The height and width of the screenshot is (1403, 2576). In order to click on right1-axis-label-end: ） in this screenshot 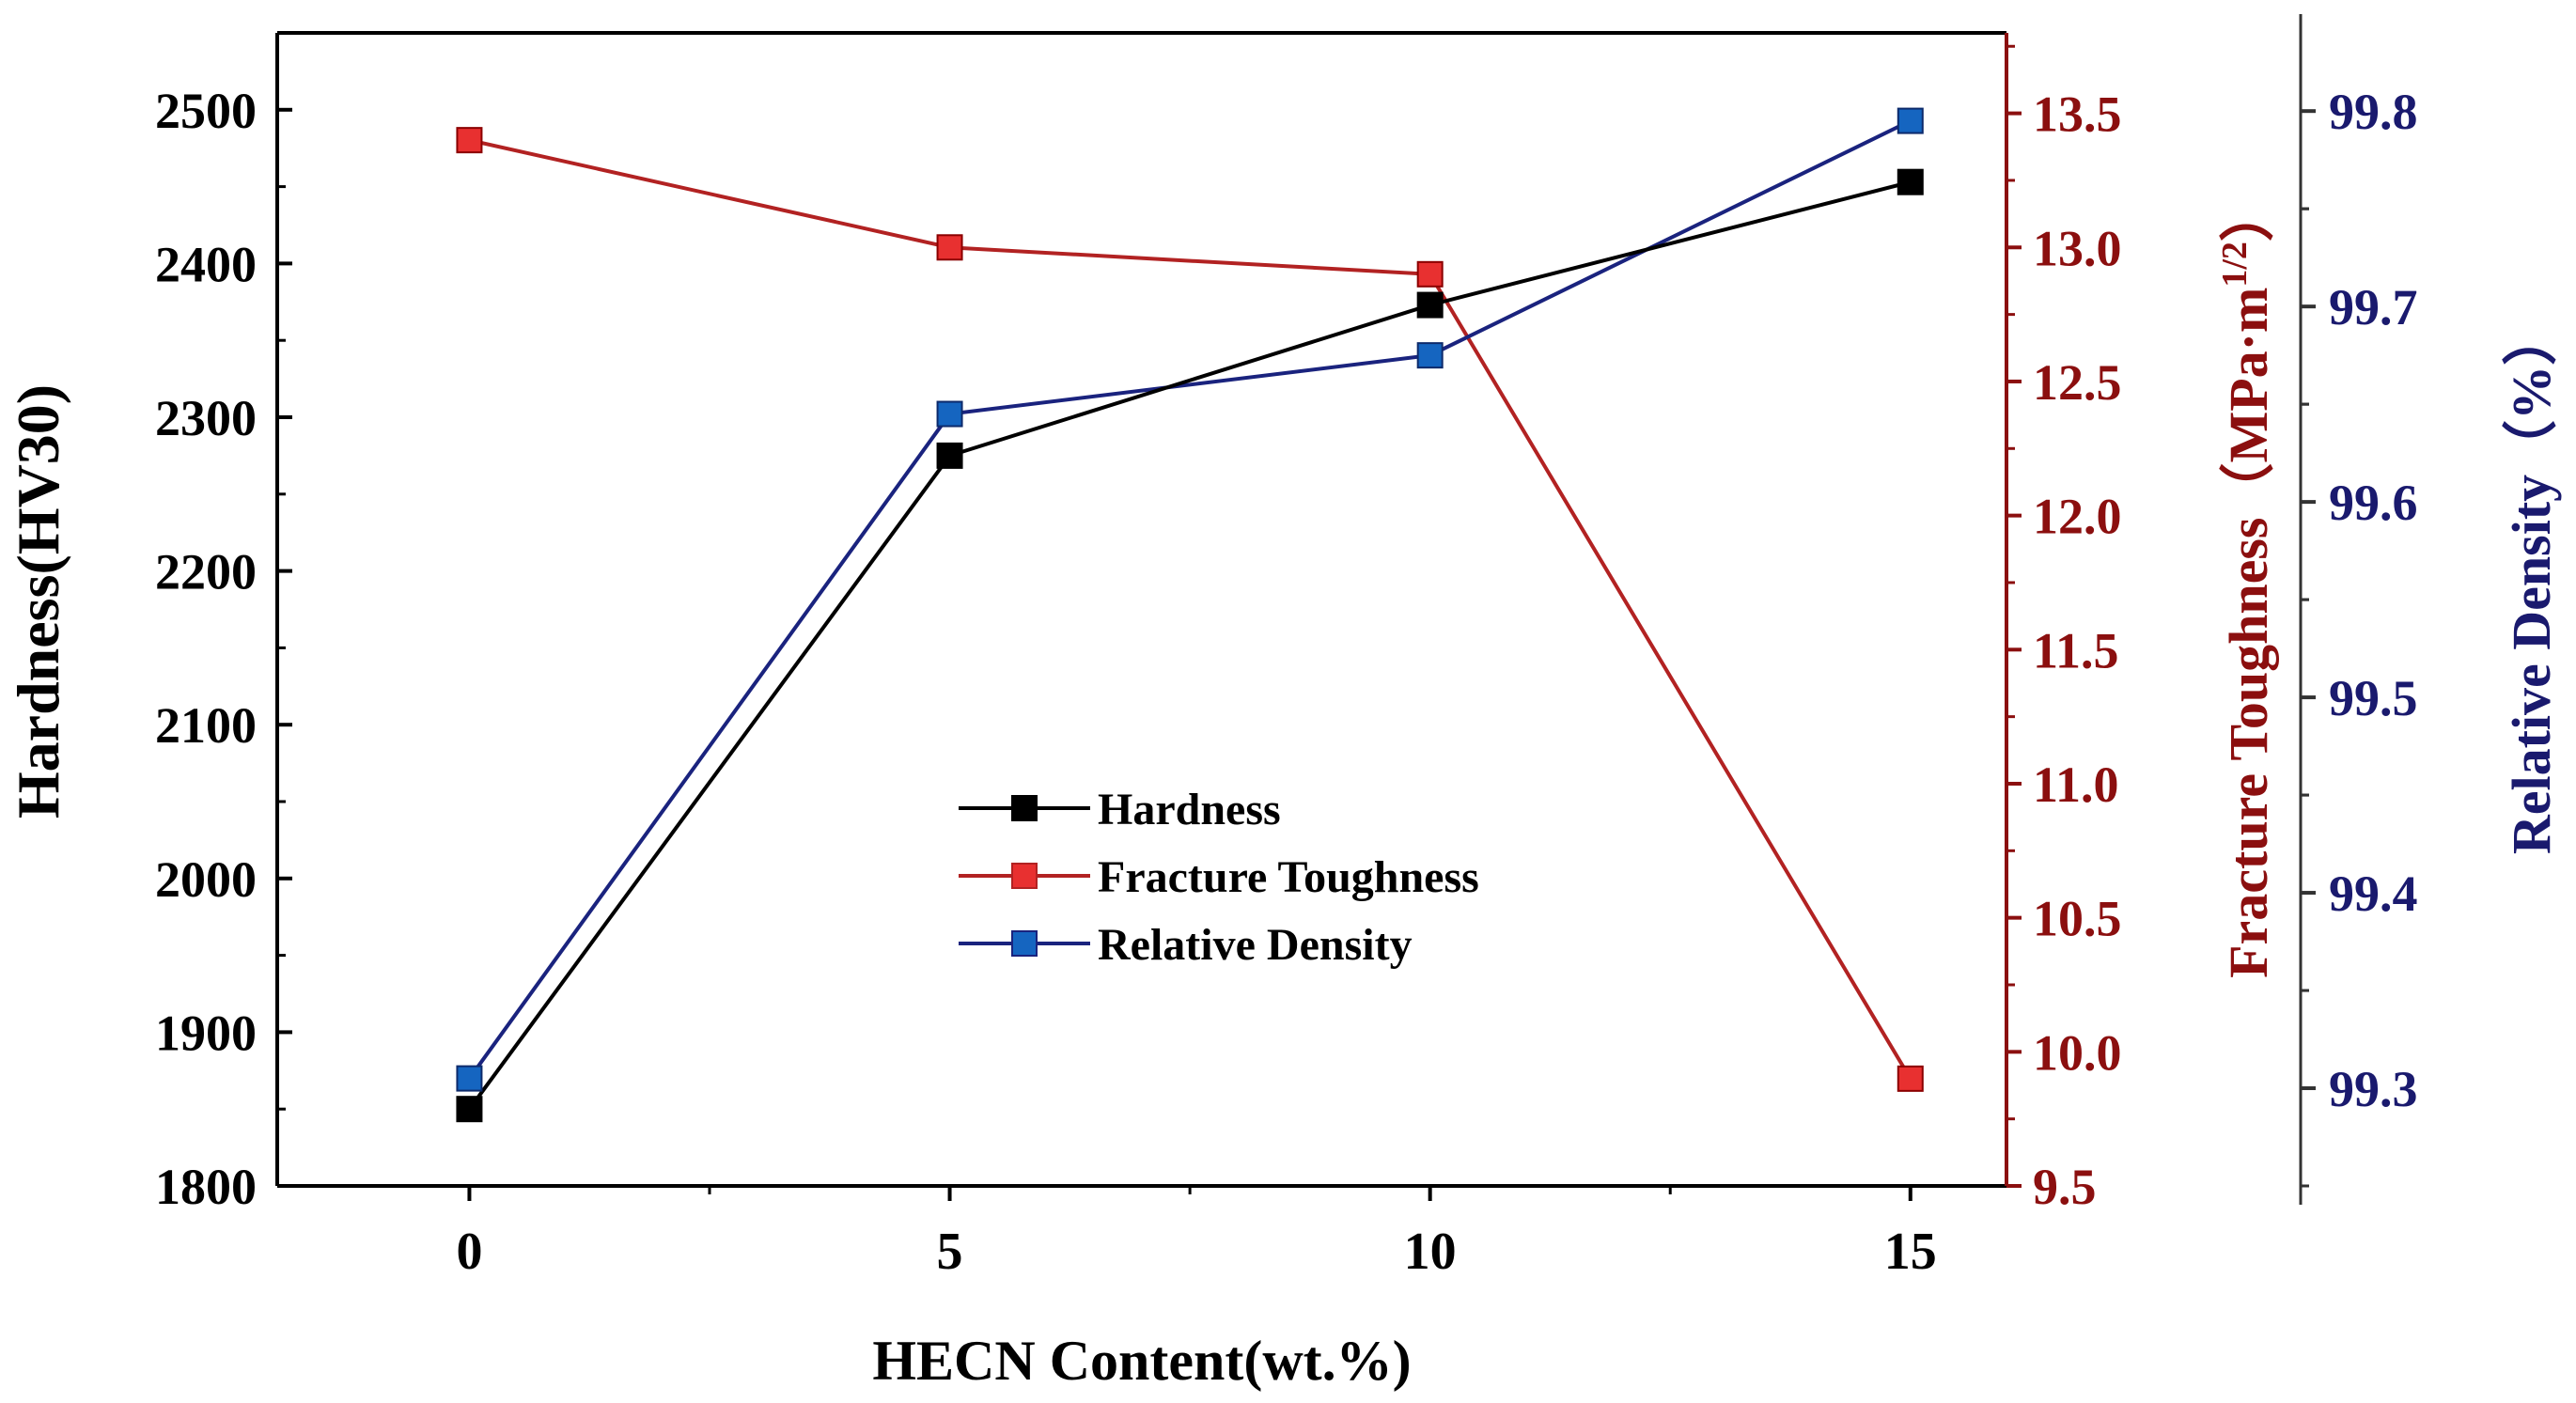, I will do `click(2248, 214)`.